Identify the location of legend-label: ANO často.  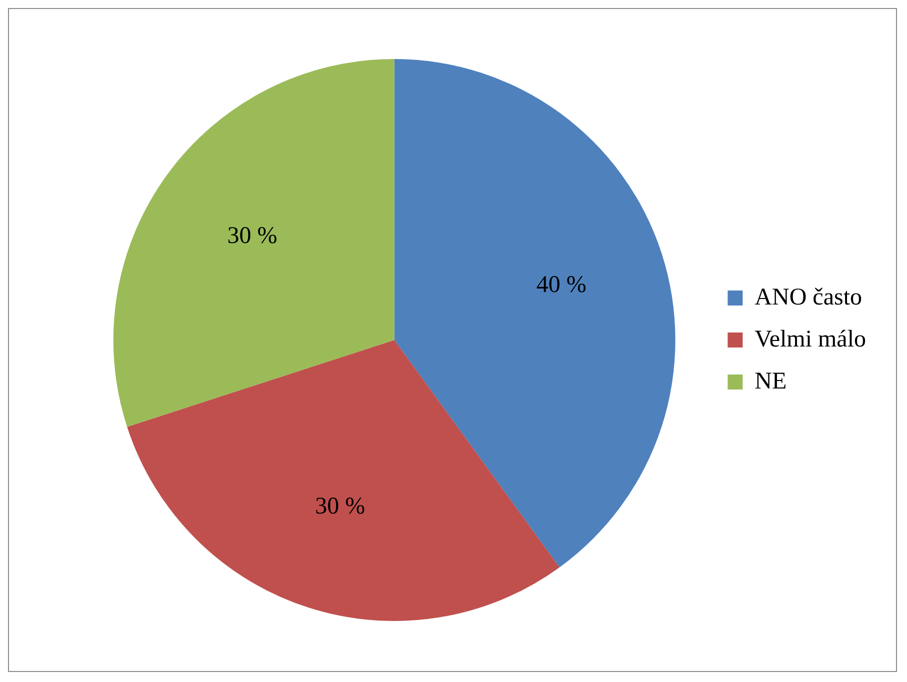
(808, 297).